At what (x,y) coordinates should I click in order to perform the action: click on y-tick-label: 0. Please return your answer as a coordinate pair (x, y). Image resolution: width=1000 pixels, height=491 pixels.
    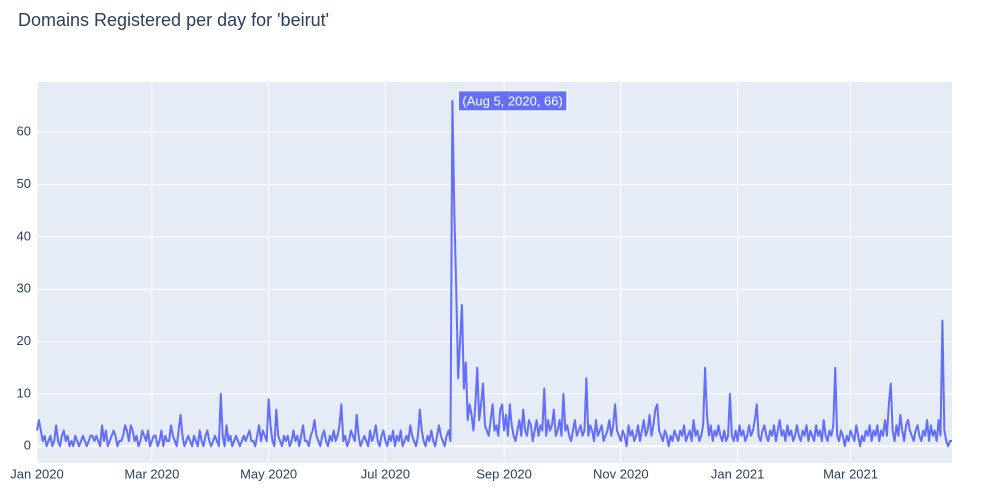
    Looking at the image, I should click on (27, 445).